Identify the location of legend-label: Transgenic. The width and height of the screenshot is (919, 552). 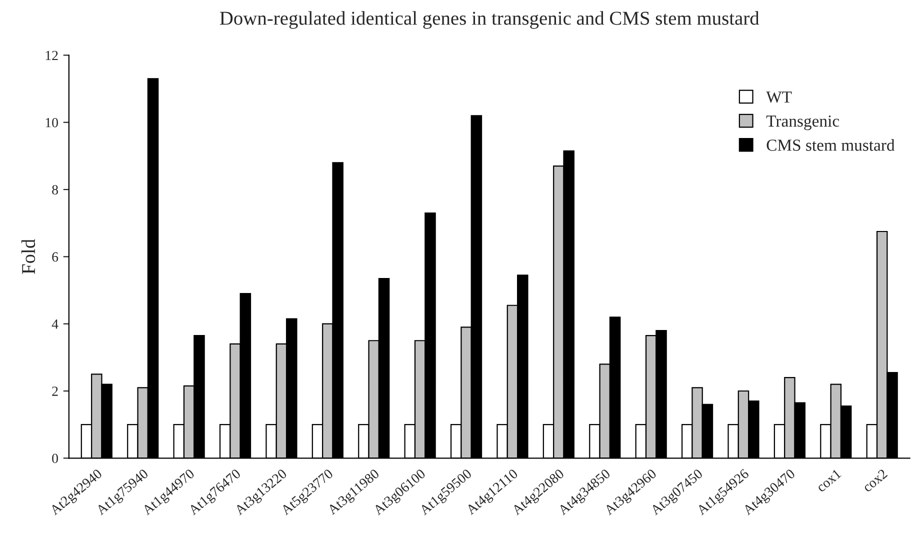
(803, 123).